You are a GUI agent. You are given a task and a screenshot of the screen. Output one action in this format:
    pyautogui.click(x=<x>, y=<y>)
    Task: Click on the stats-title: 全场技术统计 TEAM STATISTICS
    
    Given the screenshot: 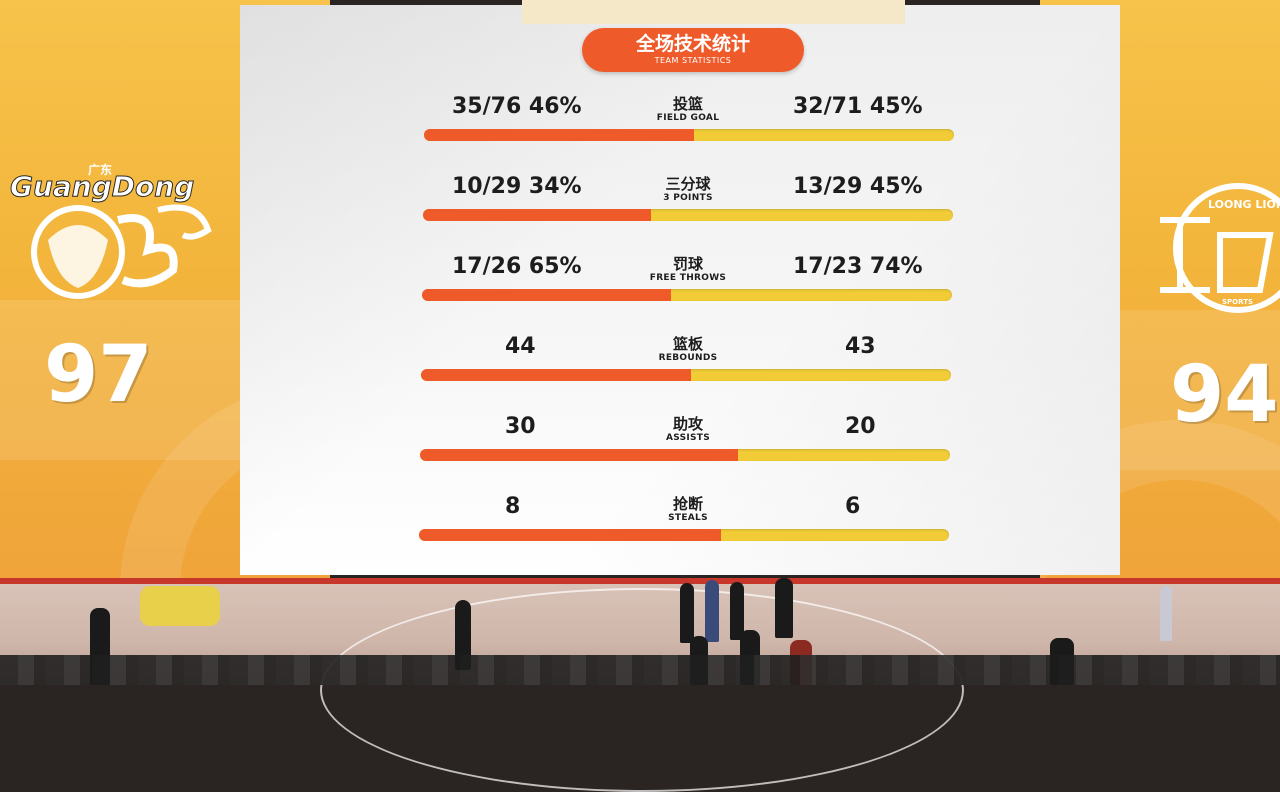 What is the action you would take?
    pyautogui.click(x=693, y=50)
    